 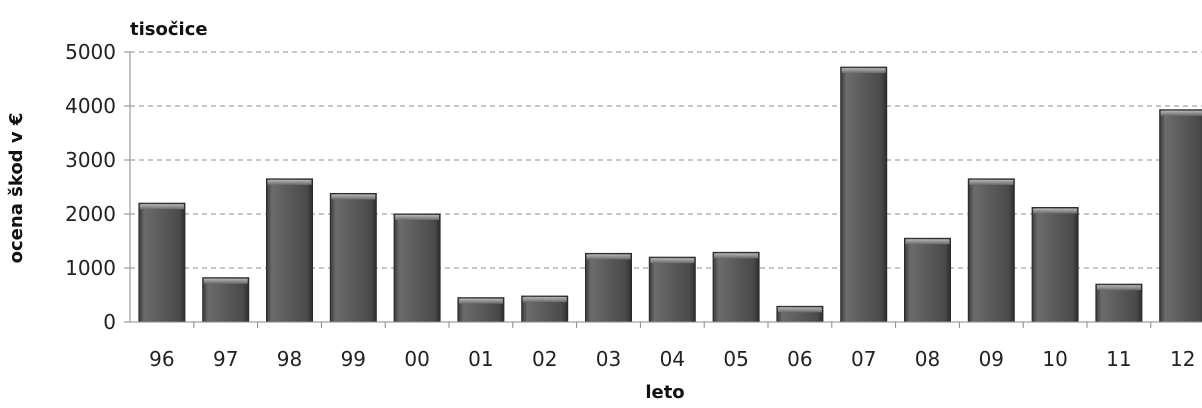 What do you see at coordinates (225, 359) in the screenshot?
I see `x-tick-label: 97` at bounding box center [225, 359].